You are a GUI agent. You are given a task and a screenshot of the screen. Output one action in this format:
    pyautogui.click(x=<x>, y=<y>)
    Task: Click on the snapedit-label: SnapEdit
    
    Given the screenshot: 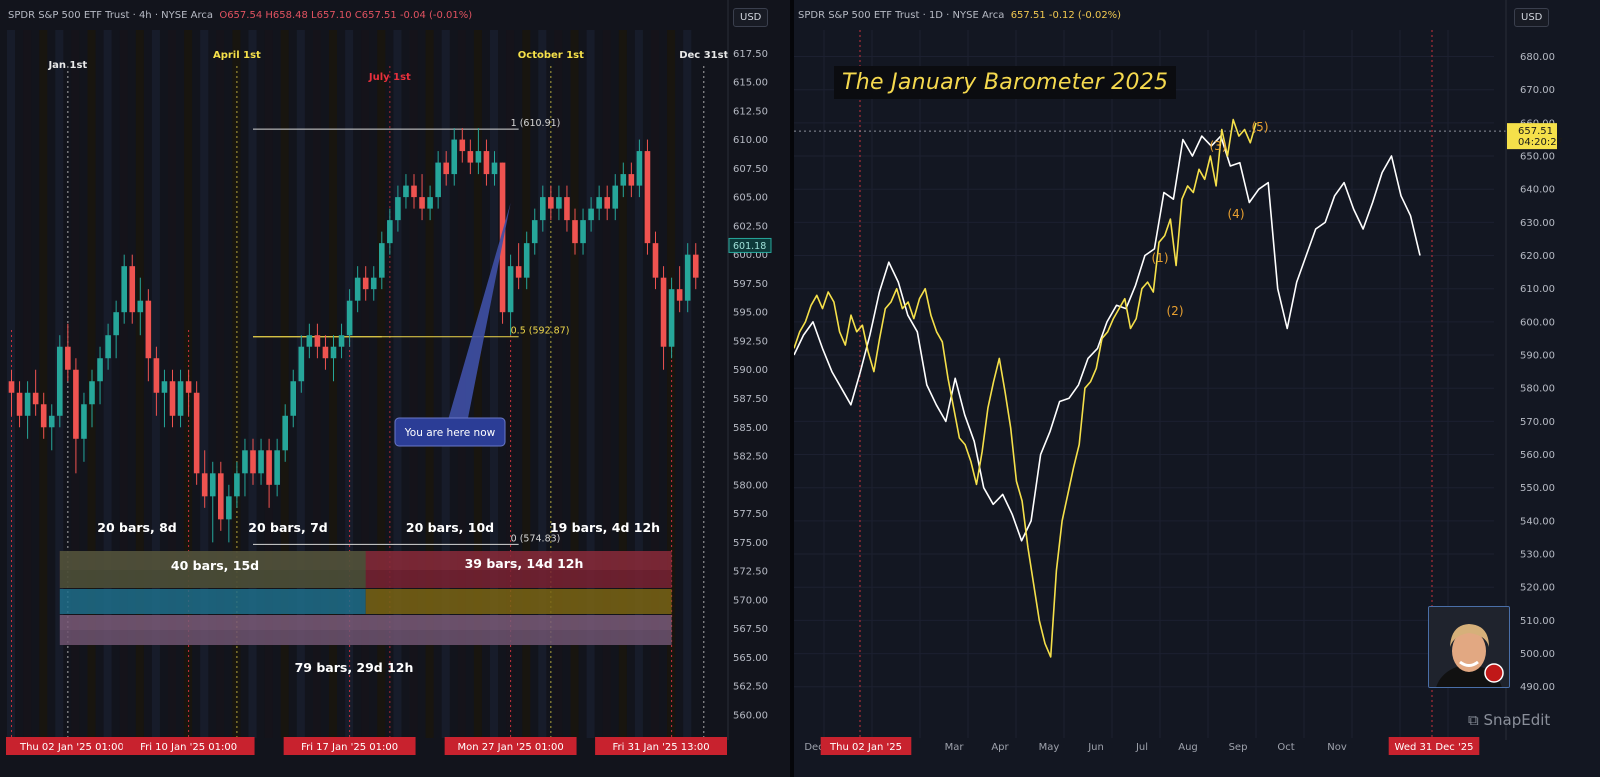 What is the action you would take?
    pyautogui.click(x=1517, y=720)
    